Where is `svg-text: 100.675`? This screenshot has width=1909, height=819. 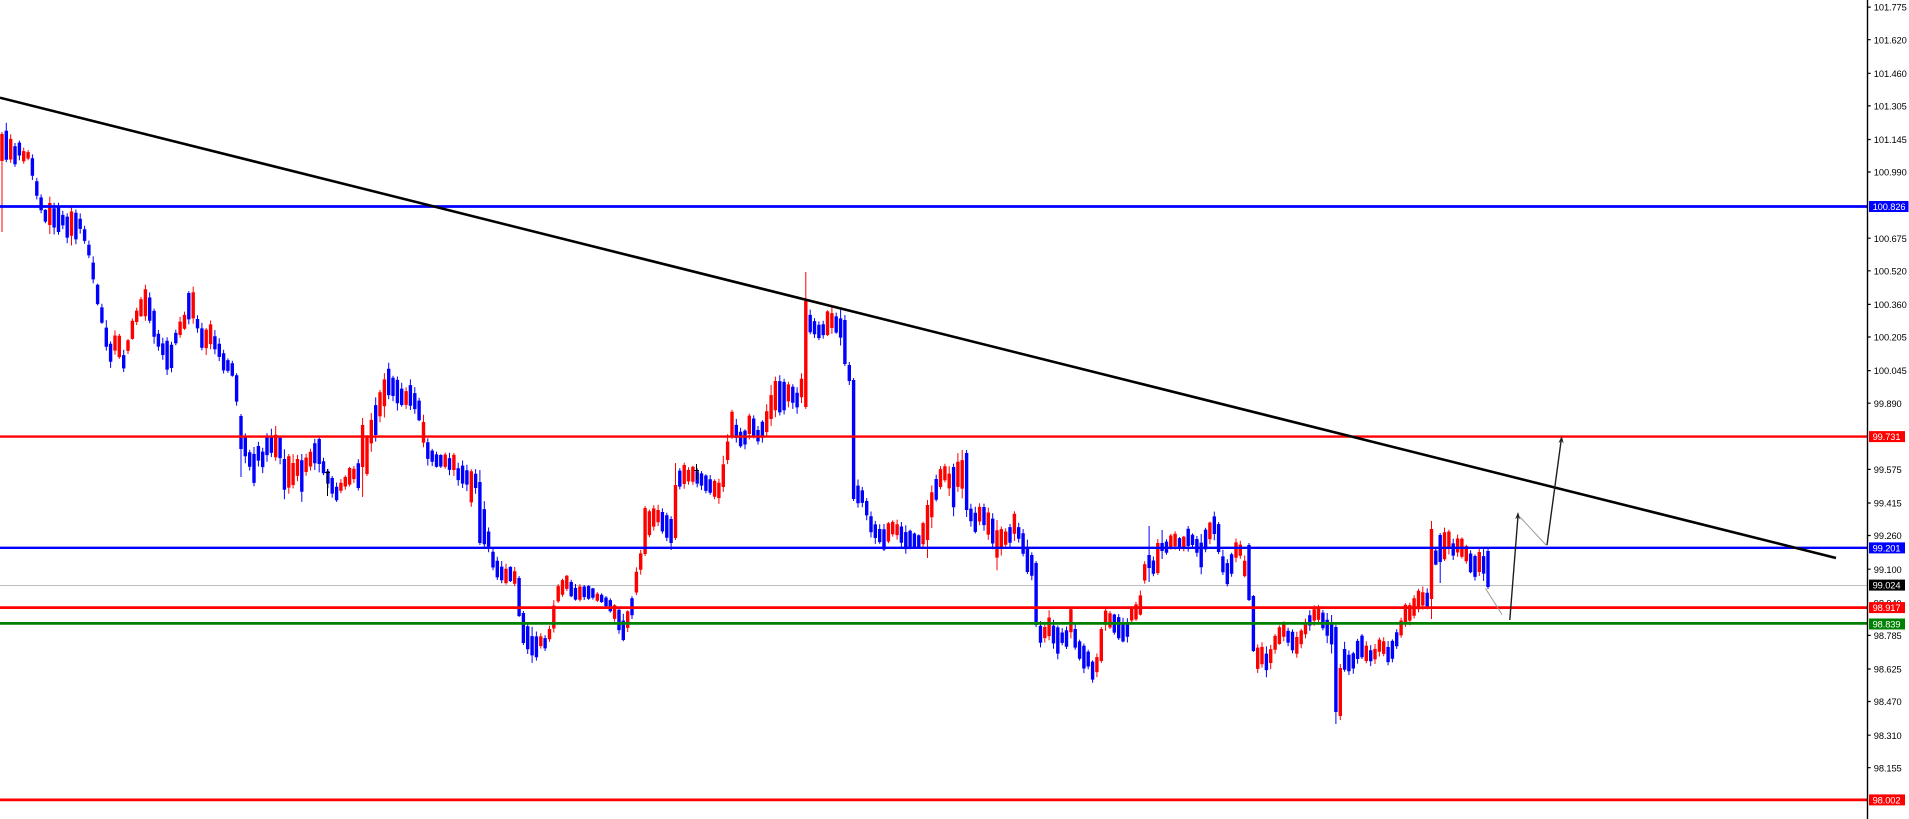 svg-text: 100.675 is located at coordinates (1890, 239).